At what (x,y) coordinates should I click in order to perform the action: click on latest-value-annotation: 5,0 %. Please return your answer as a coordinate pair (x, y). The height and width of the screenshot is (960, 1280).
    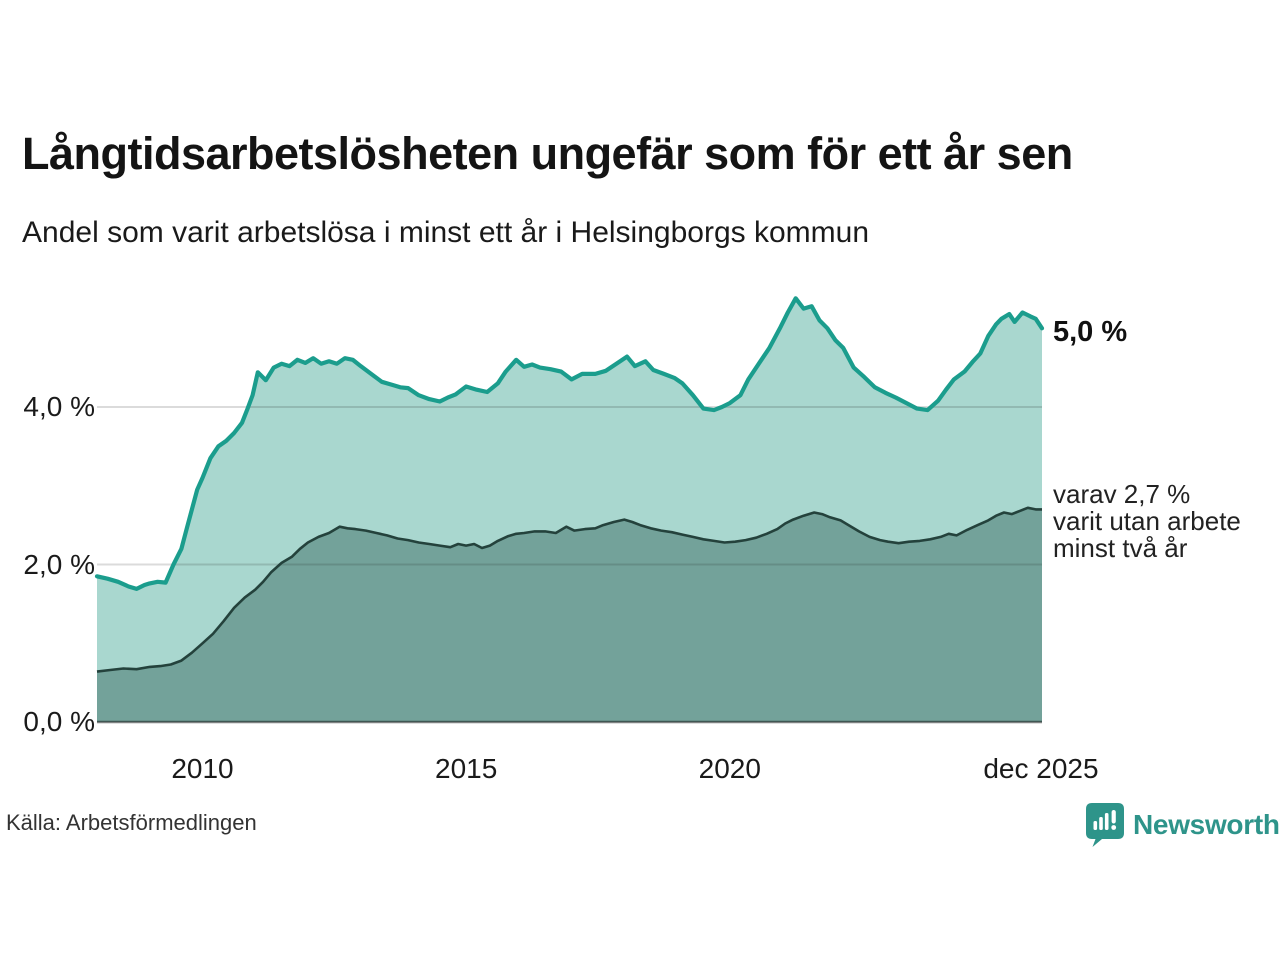
    Looking at the image, I should click on (1090, 332).